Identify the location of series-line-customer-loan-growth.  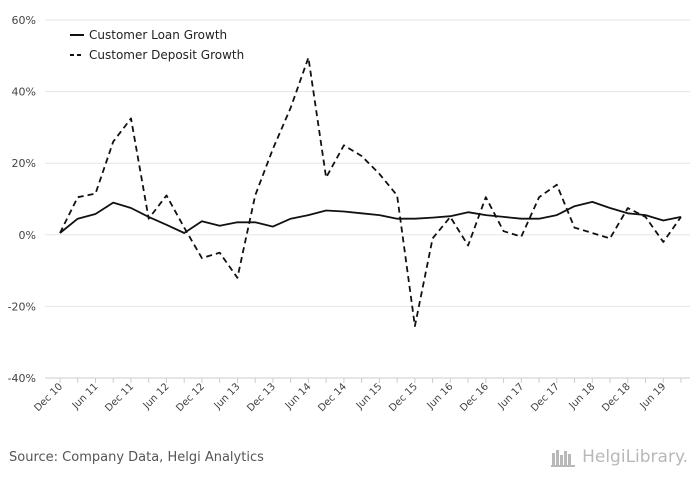
(370, 217).